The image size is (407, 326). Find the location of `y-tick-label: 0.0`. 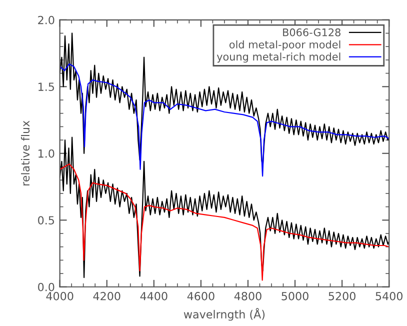

y-tick-label: 0.0 is located at coordinates (46, 287).